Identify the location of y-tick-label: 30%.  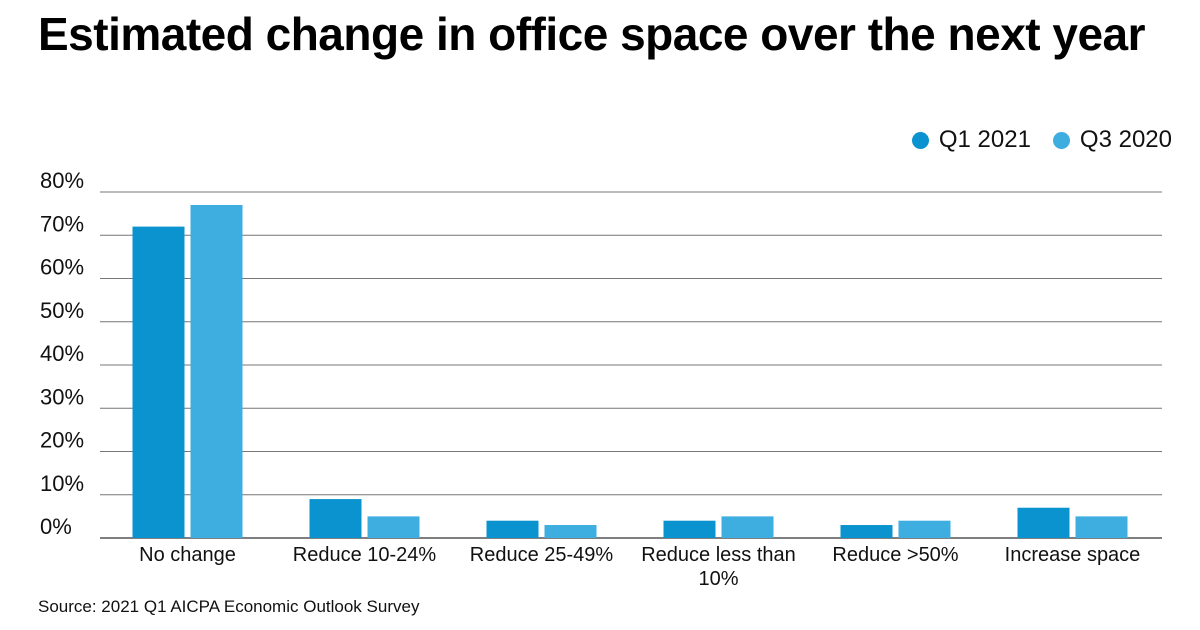
(62, 396).